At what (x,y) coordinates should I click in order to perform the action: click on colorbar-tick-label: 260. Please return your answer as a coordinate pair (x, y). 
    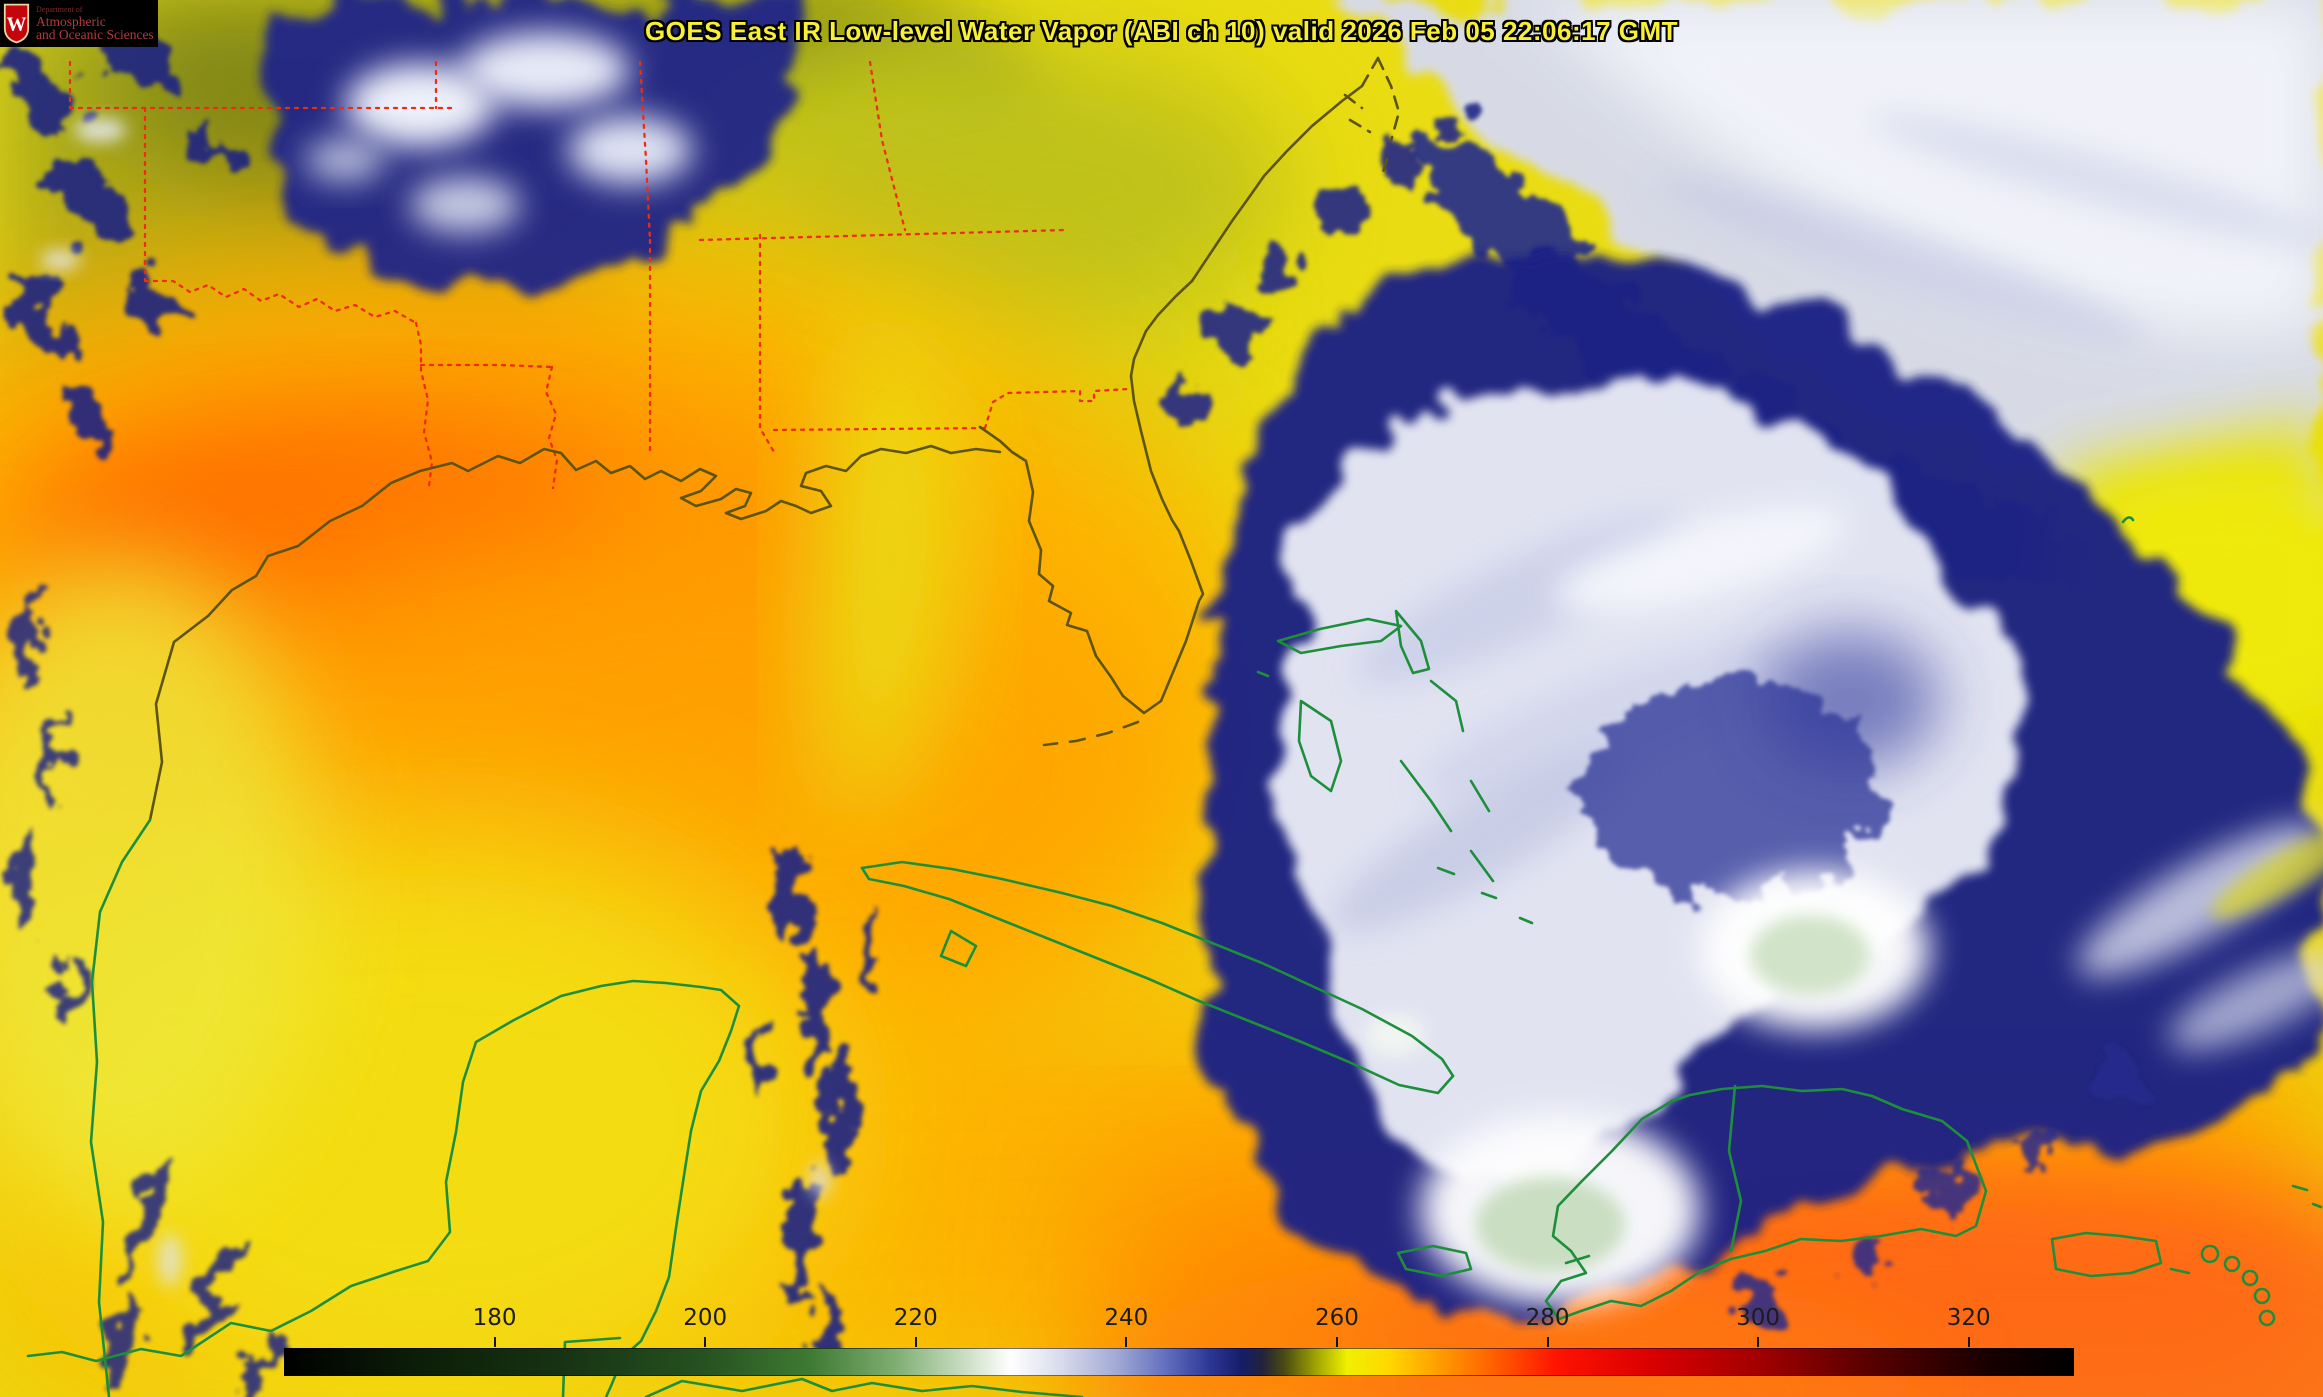
    Looking at the image, I should click on (1336, 1318).